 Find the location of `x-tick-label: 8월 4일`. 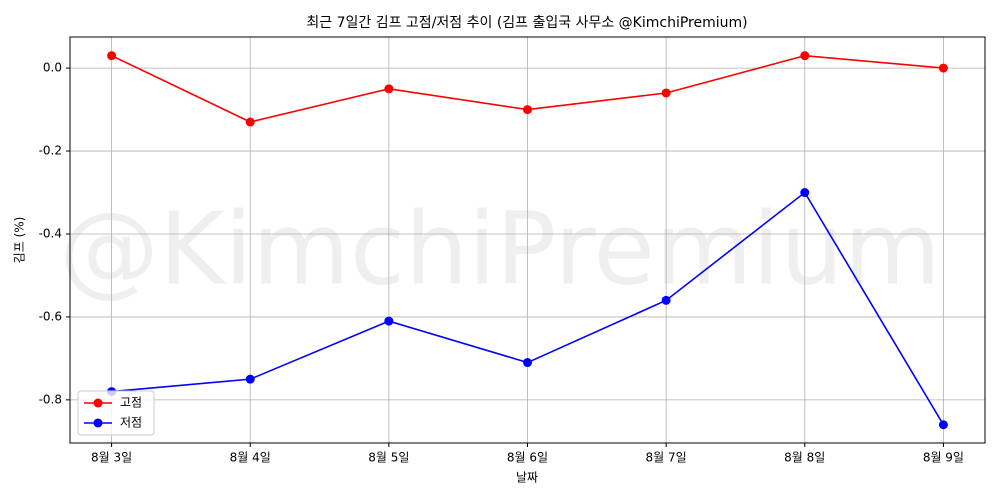

x-tick-label: 8월 4일 is located at coordinates (250, 458).